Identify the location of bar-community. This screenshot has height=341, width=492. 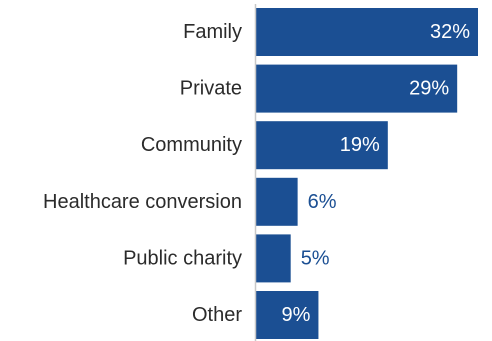
(322, 145).